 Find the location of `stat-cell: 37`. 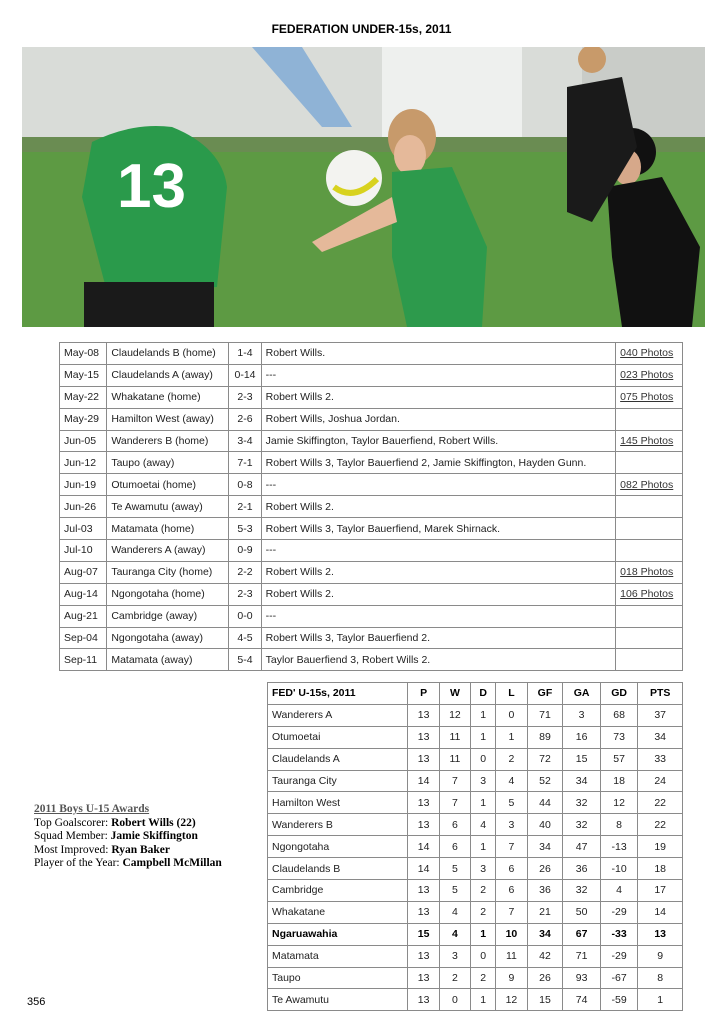

stat-cell: 37 is located at coordinates (660, 715).